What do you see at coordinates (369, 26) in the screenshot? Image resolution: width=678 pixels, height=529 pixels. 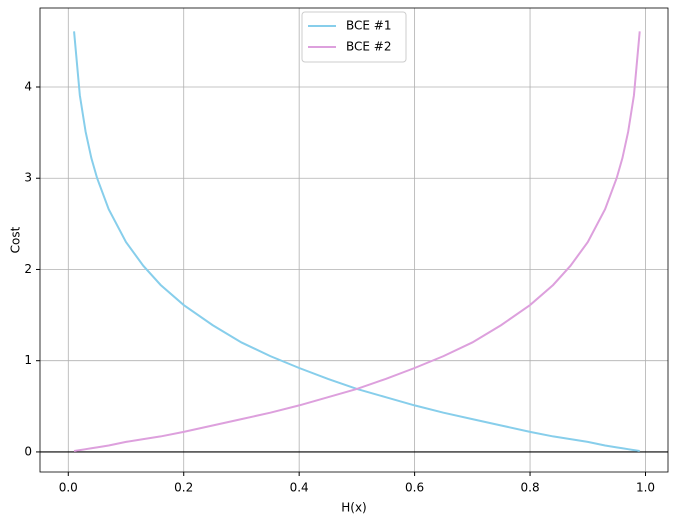 I see `legend-label: BCE #1` at bounding box center [369, 26].